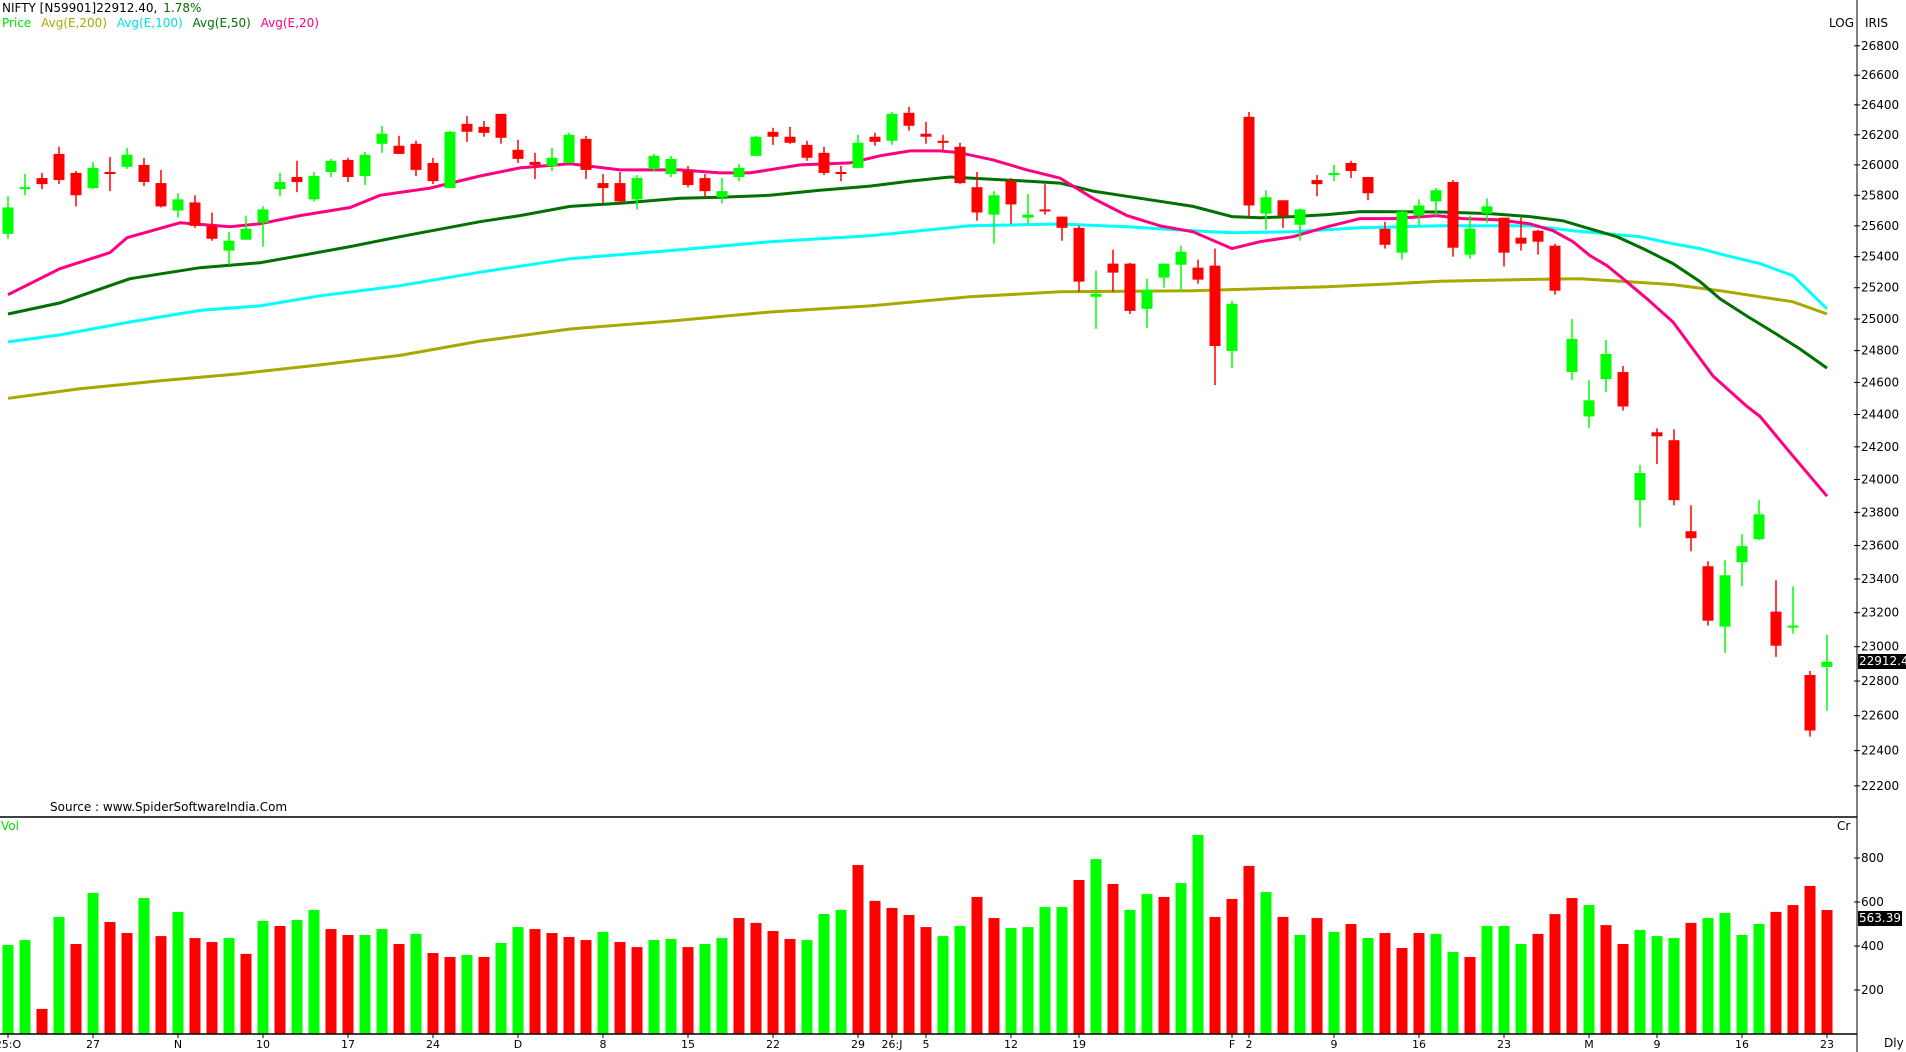 The height and width of the screenshot is (1052, 1906). Describe the element at coordinates (1232, 1044) in the screenshot. I see `date-tick-label: F` at that location.